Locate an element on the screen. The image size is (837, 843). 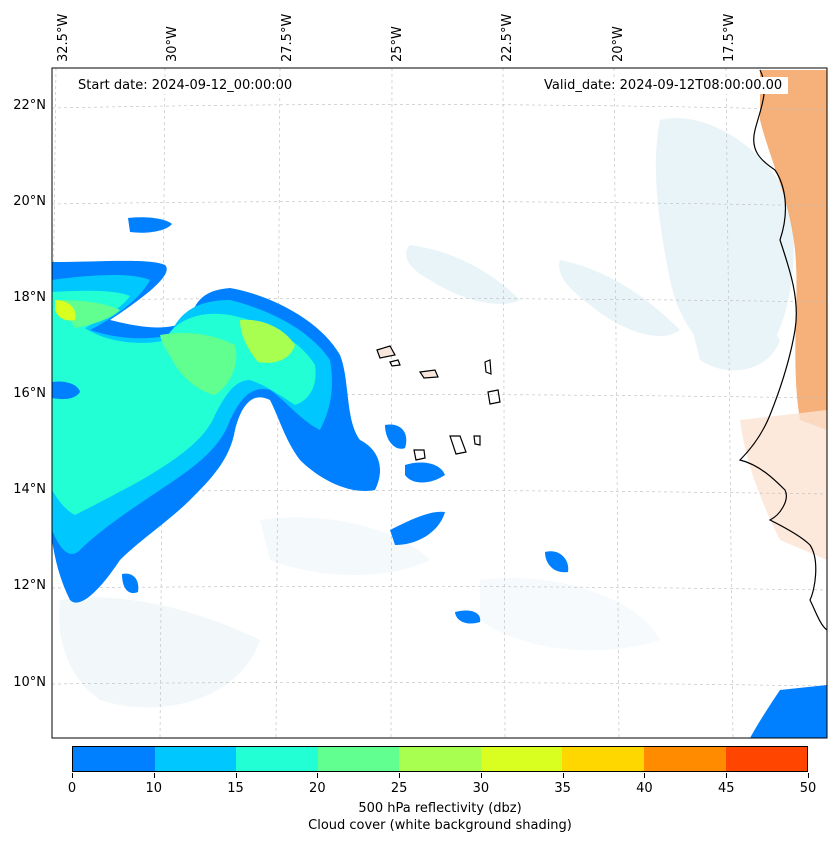
colorbar-subtitle: Cloud cover (white background shading) is located at coordinates (440, 825).